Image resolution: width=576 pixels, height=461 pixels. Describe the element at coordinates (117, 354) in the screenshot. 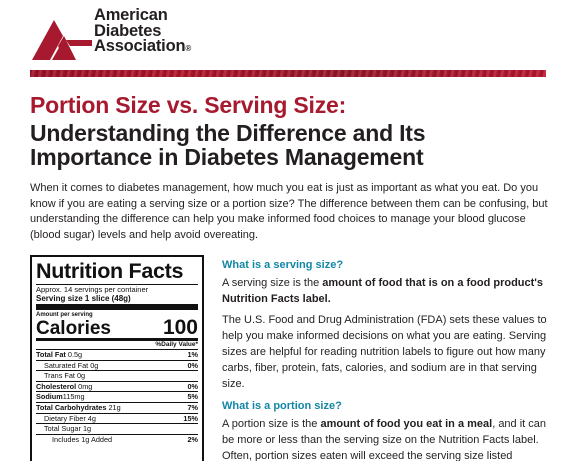

I see `nutrient-row: Total Fat 0.5g 1%` at that location.